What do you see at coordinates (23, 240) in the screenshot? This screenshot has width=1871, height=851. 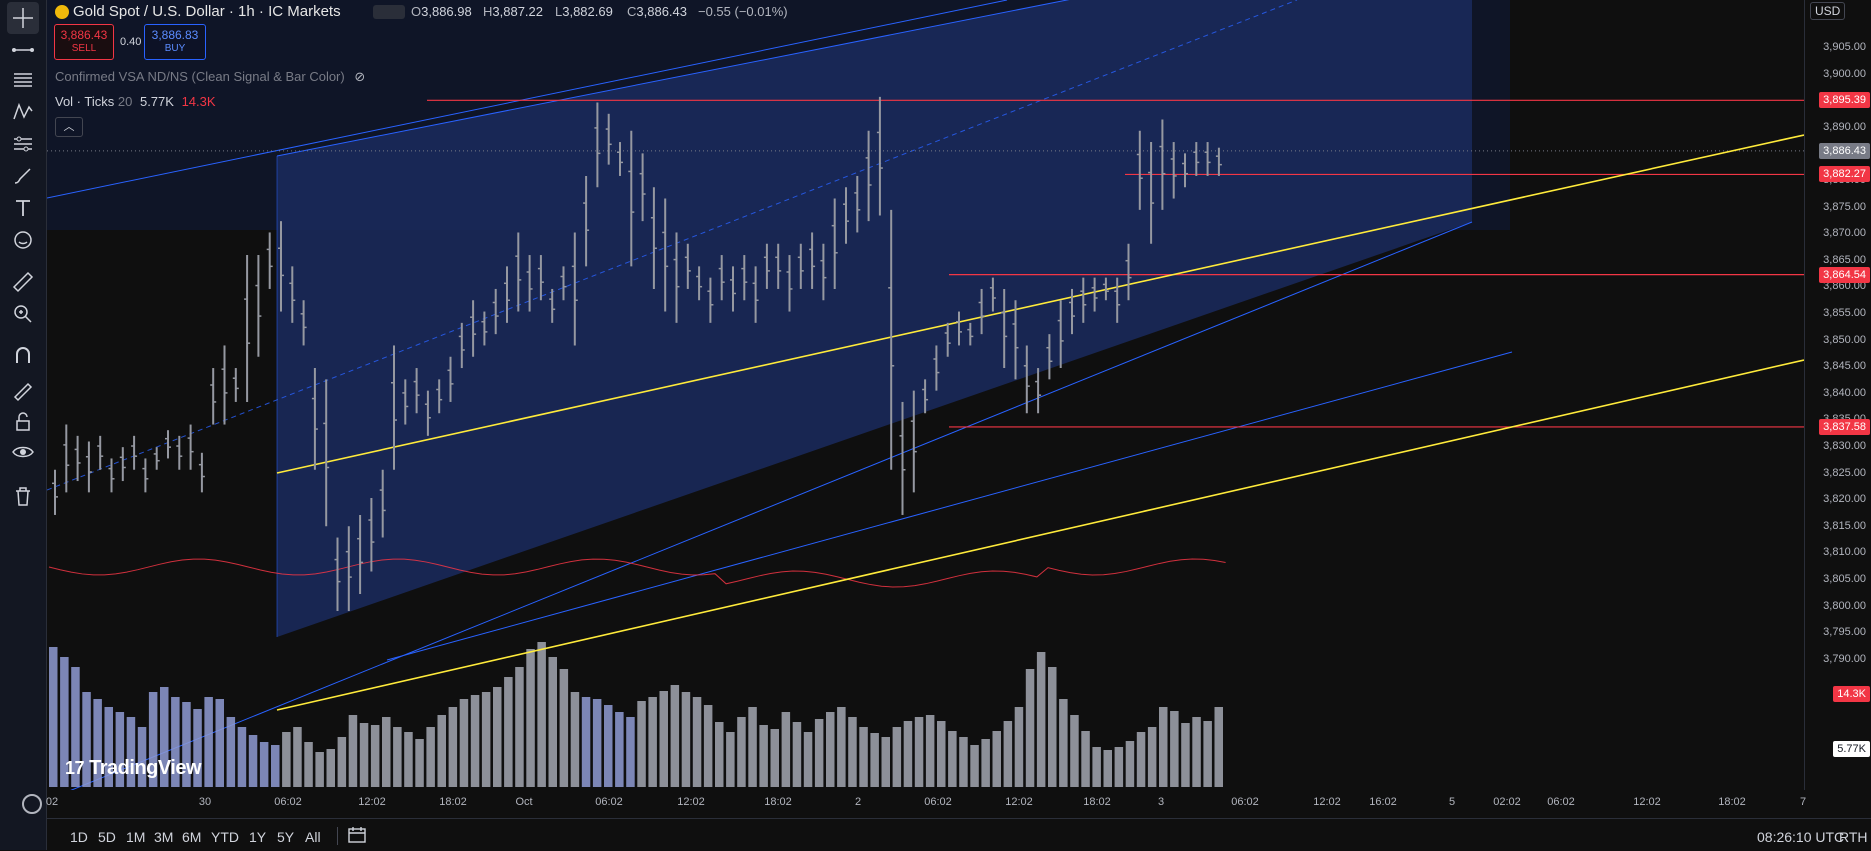 I see `emoji-icon` at bounding box center [23, 240].